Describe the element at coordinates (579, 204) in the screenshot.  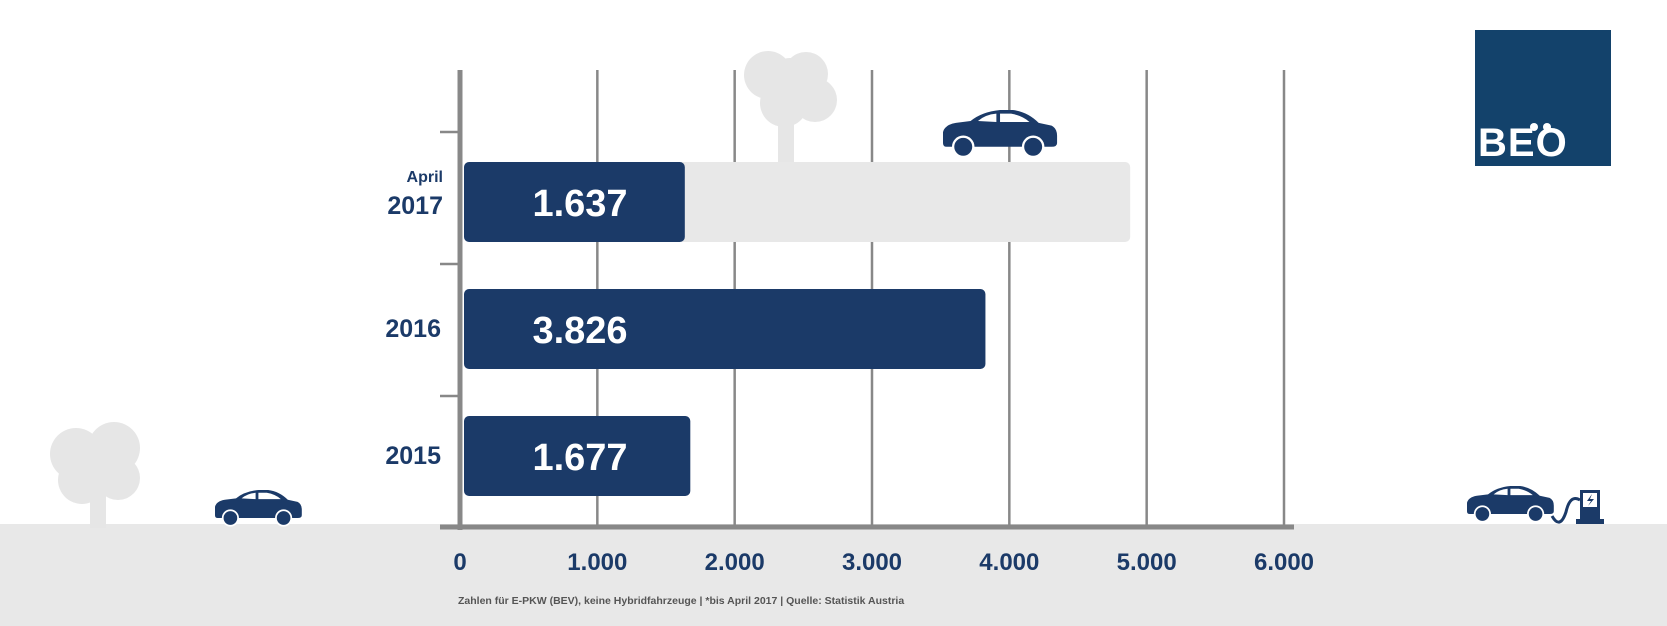
I see `bar-value-label: 1.637` at that location.